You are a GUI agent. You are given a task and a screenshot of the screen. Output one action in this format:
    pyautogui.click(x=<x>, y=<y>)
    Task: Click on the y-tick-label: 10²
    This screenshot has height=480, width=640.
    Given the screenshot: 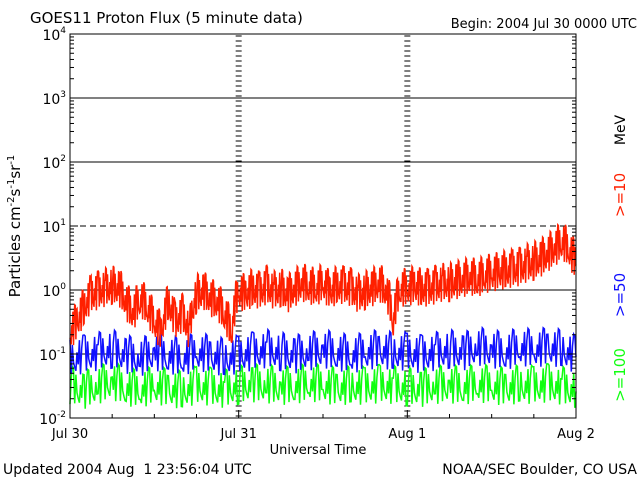 What is the action you would take?
    pyautogui.click(x=54, y=163)
    